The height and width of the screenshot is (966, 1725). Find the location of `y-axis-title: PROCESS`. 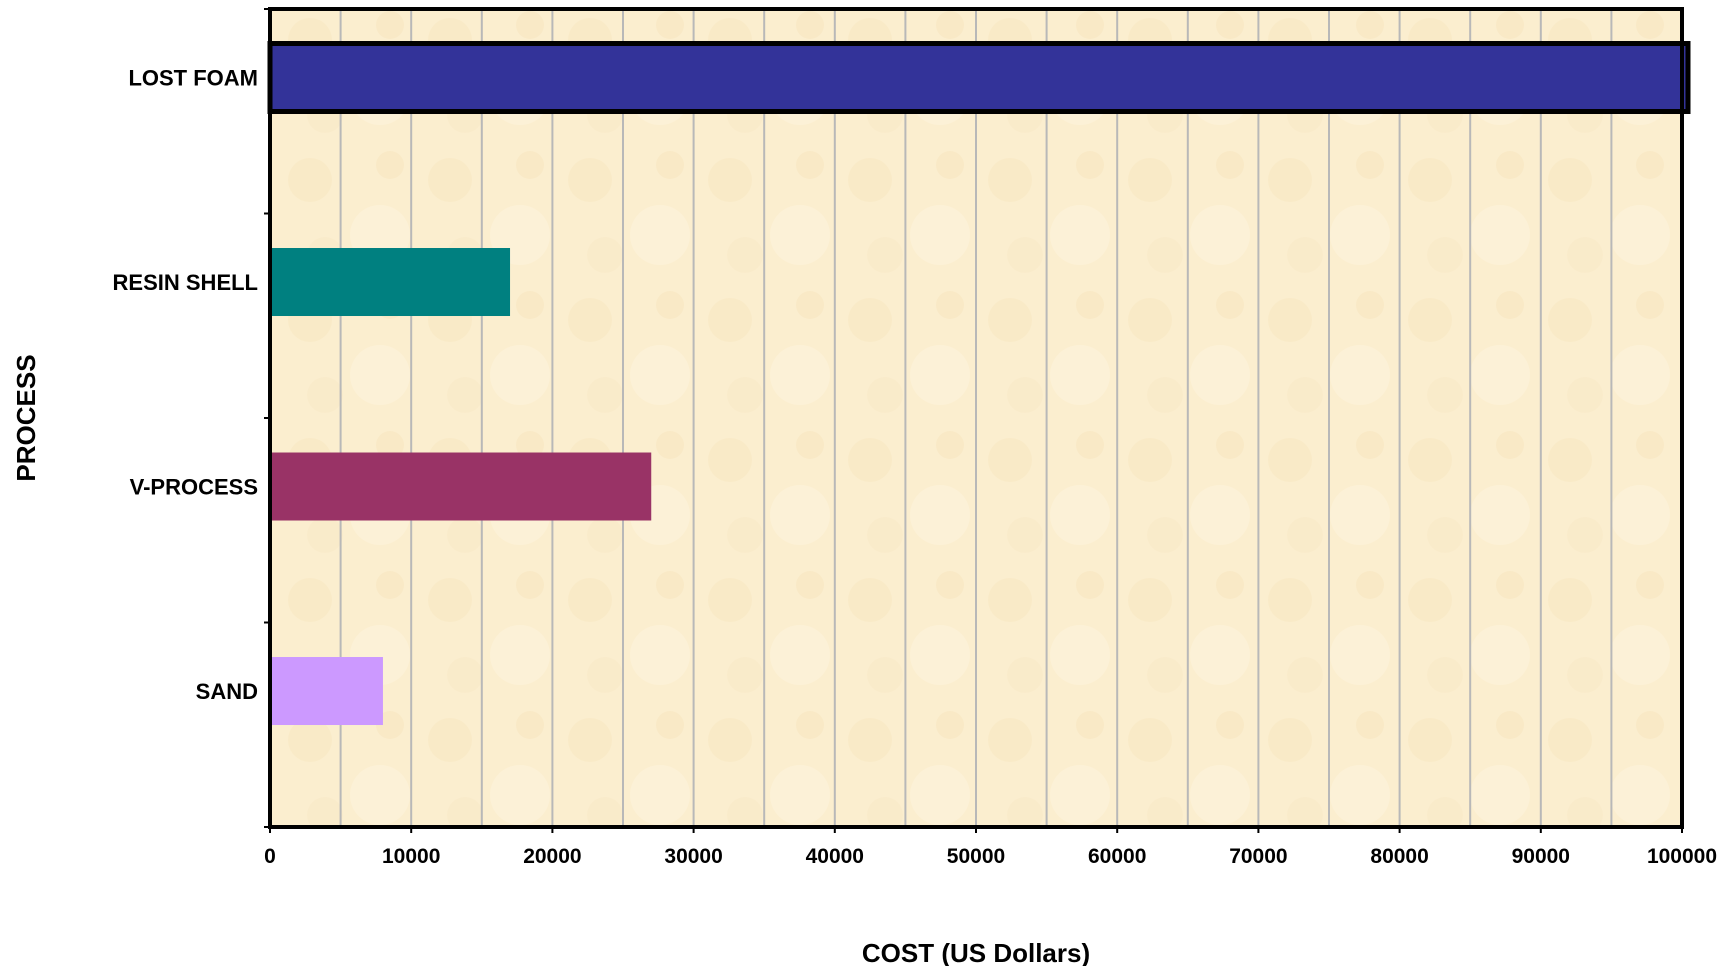

y-axis-title: PROCESS is located at coordinates (26, 417).